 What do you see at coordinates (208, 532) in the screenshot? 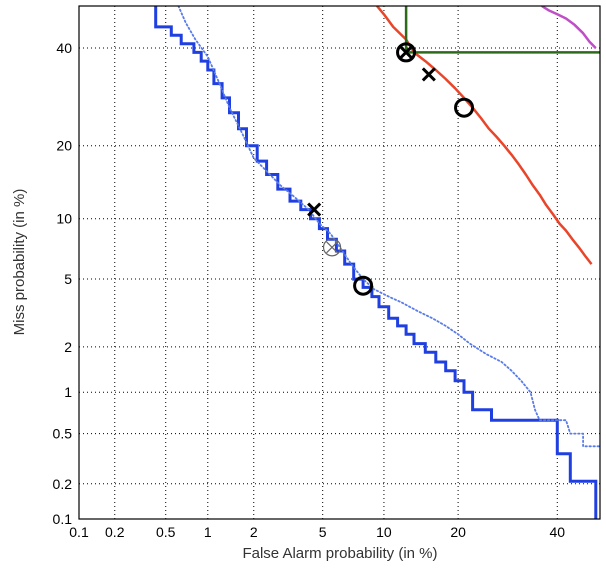
I see `x-tick-label-3: 1` at bounding box center [208, 532].